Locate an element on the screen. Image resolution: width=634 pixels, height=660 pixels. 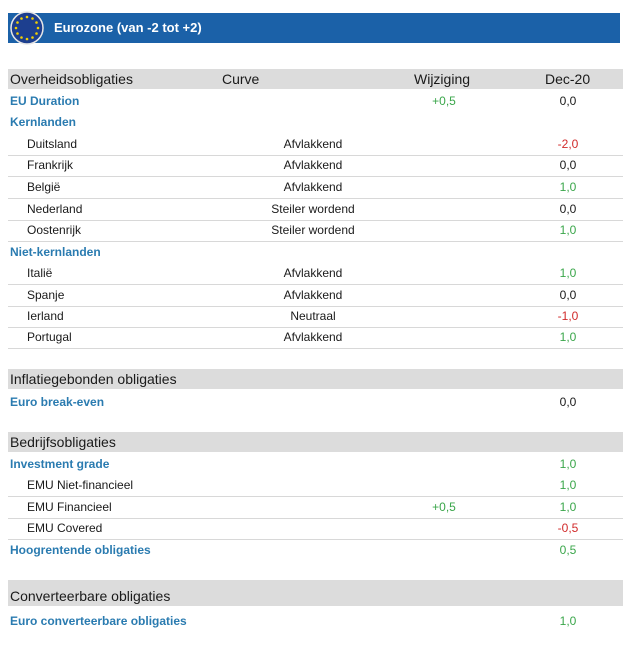
table-row-high-yield: Hoogrentende obligaties 0,5 is located at coordinates (315, 550).